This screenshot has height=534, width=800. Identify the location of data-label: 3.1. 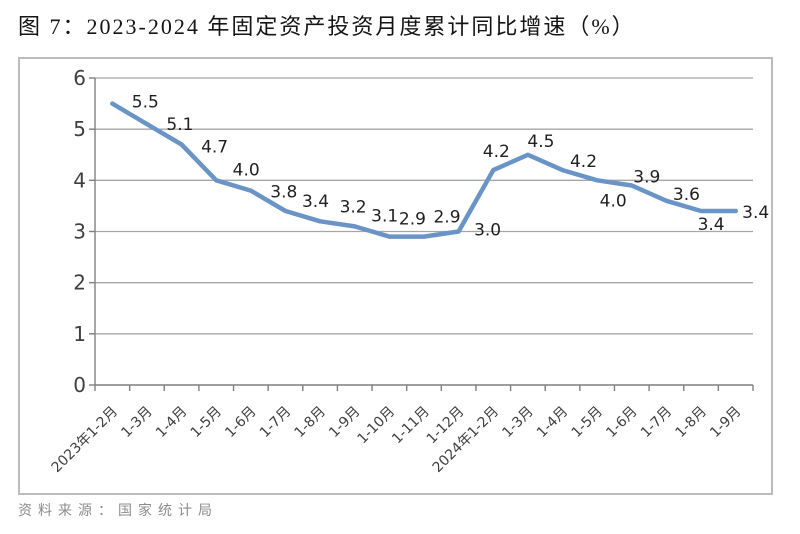
(384, 216).